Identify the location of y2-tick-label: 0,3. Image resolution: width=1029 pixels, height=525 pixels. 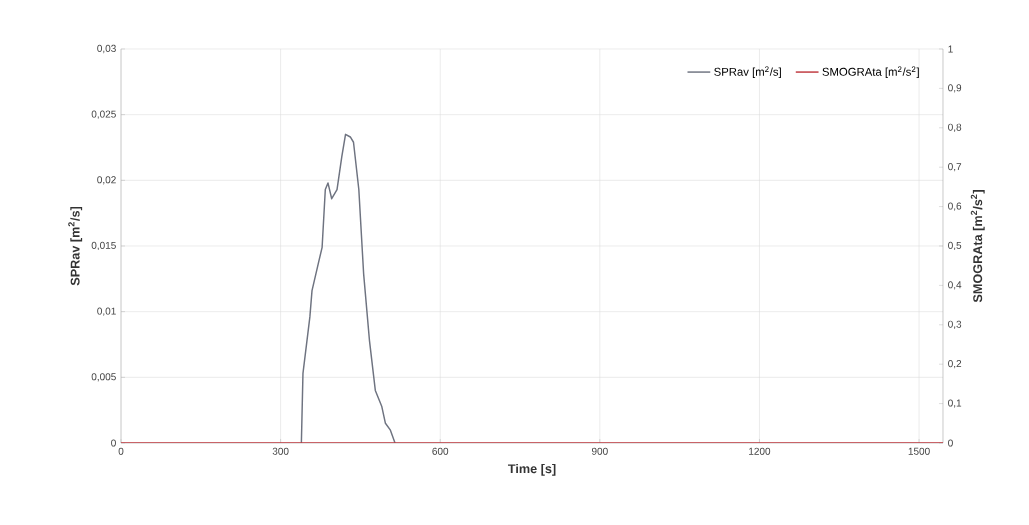
(955, 324).